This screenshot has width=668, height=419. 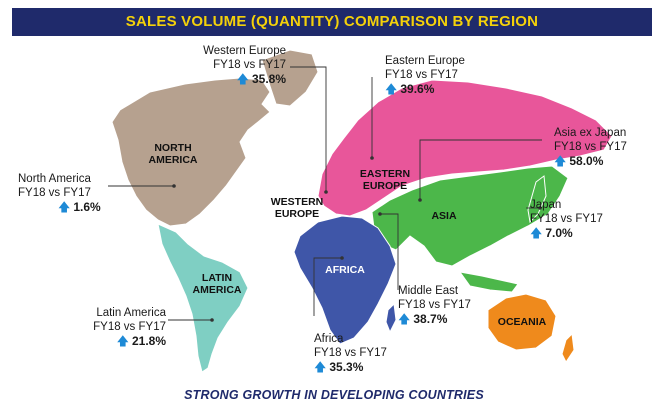 I want to click on region-label-north-america: NORTH AMERICA, so click(x=173, y=154).